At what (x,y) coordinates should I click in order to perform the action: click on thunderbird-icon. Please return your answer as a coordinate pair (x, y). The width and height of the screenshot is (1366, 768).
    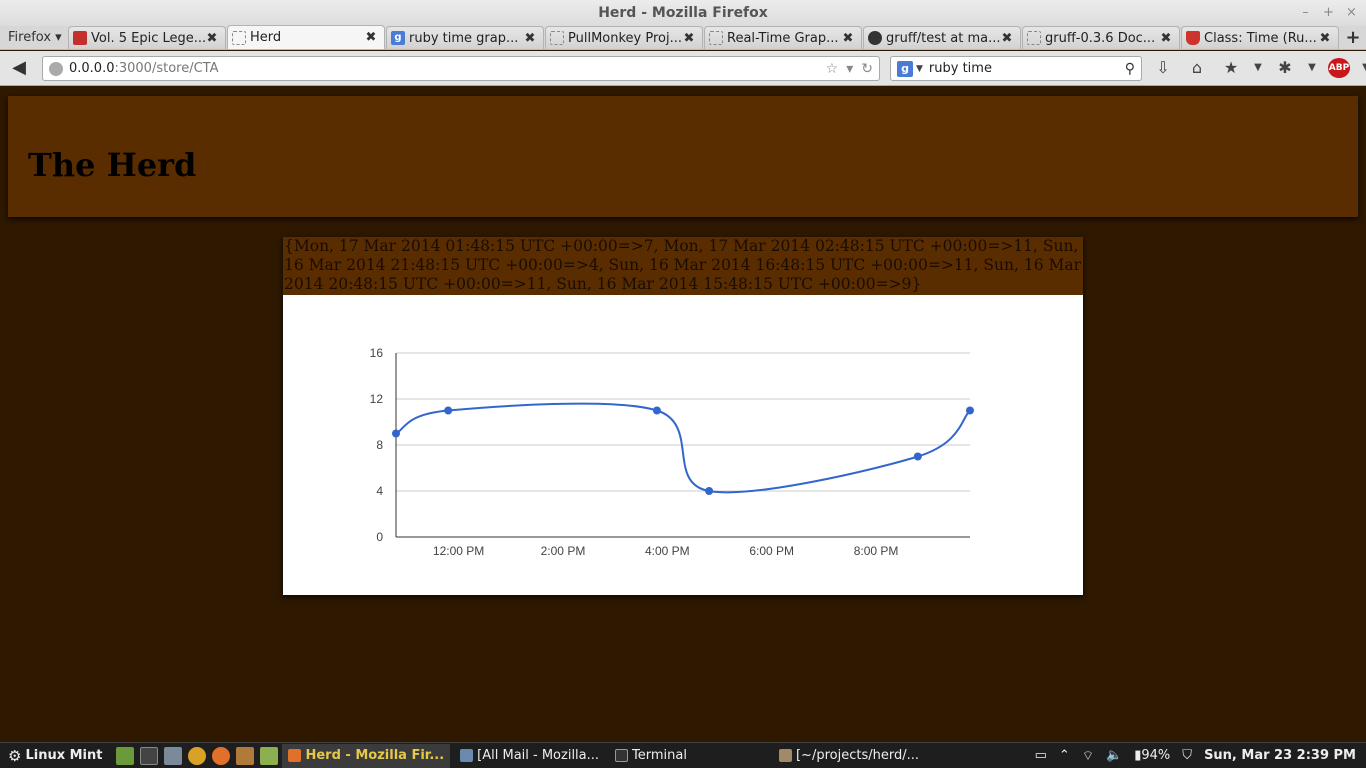
    Looking at the image, I should click on (467, 755).